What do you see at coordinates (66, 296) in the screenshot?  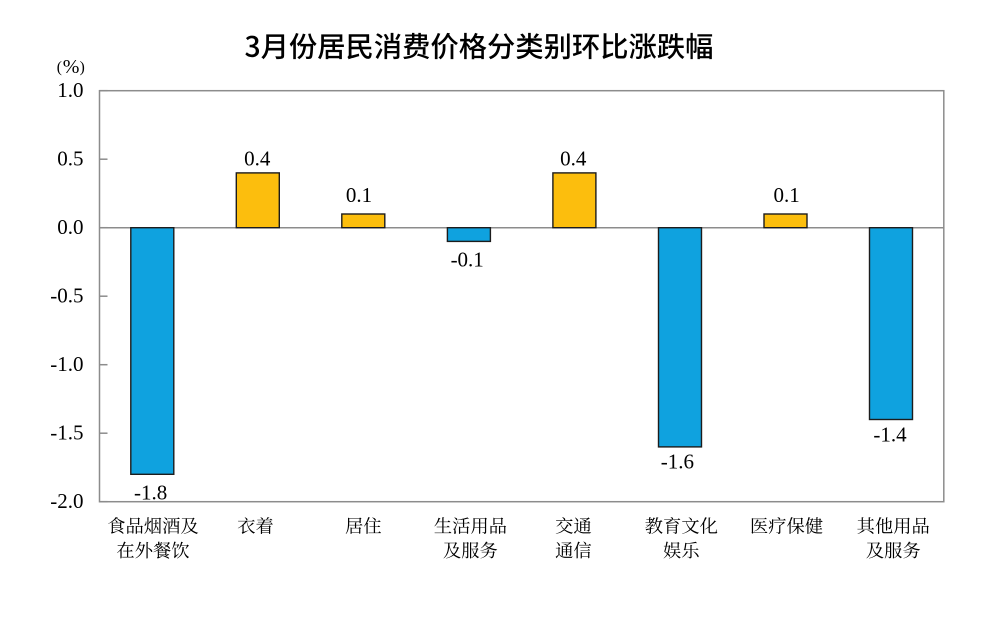 I see `svg-text: -0.5` at bounding box center [66, 296].